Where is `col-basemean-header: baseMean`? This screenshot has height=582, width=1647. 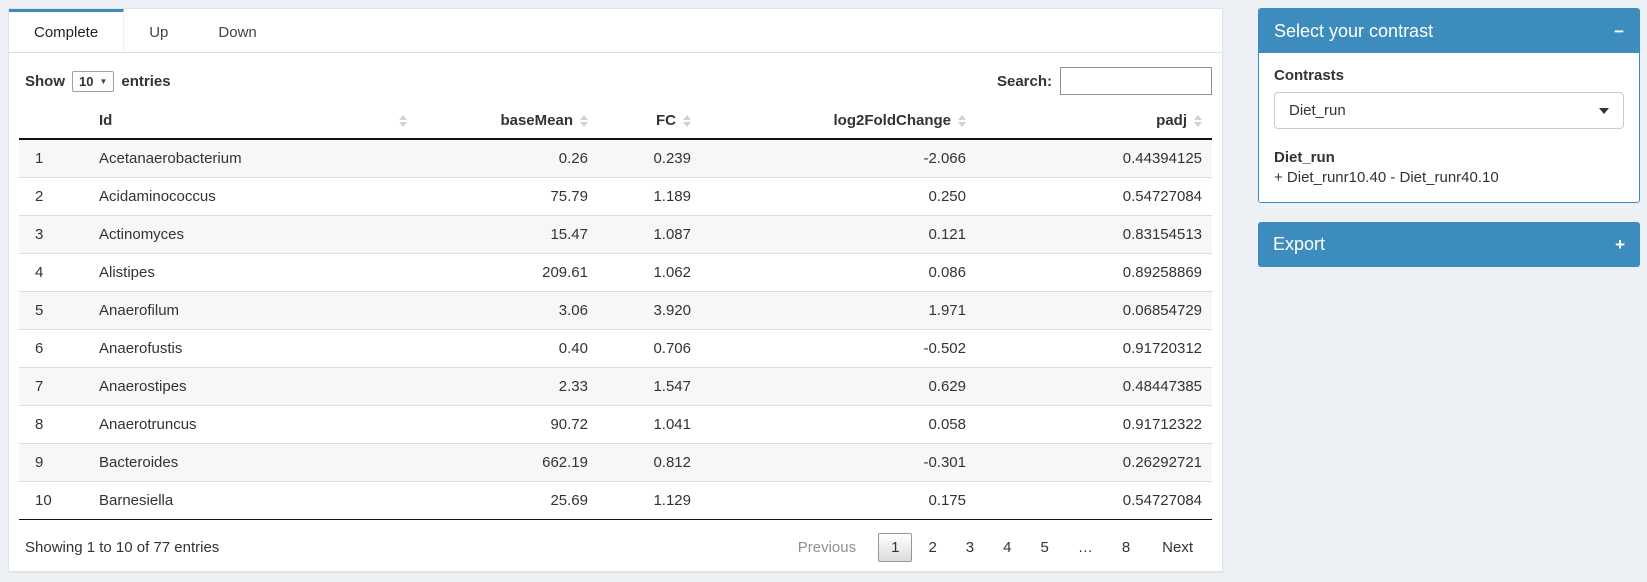
col-basemean-header: baseMean is located at coordinates (507, 121).